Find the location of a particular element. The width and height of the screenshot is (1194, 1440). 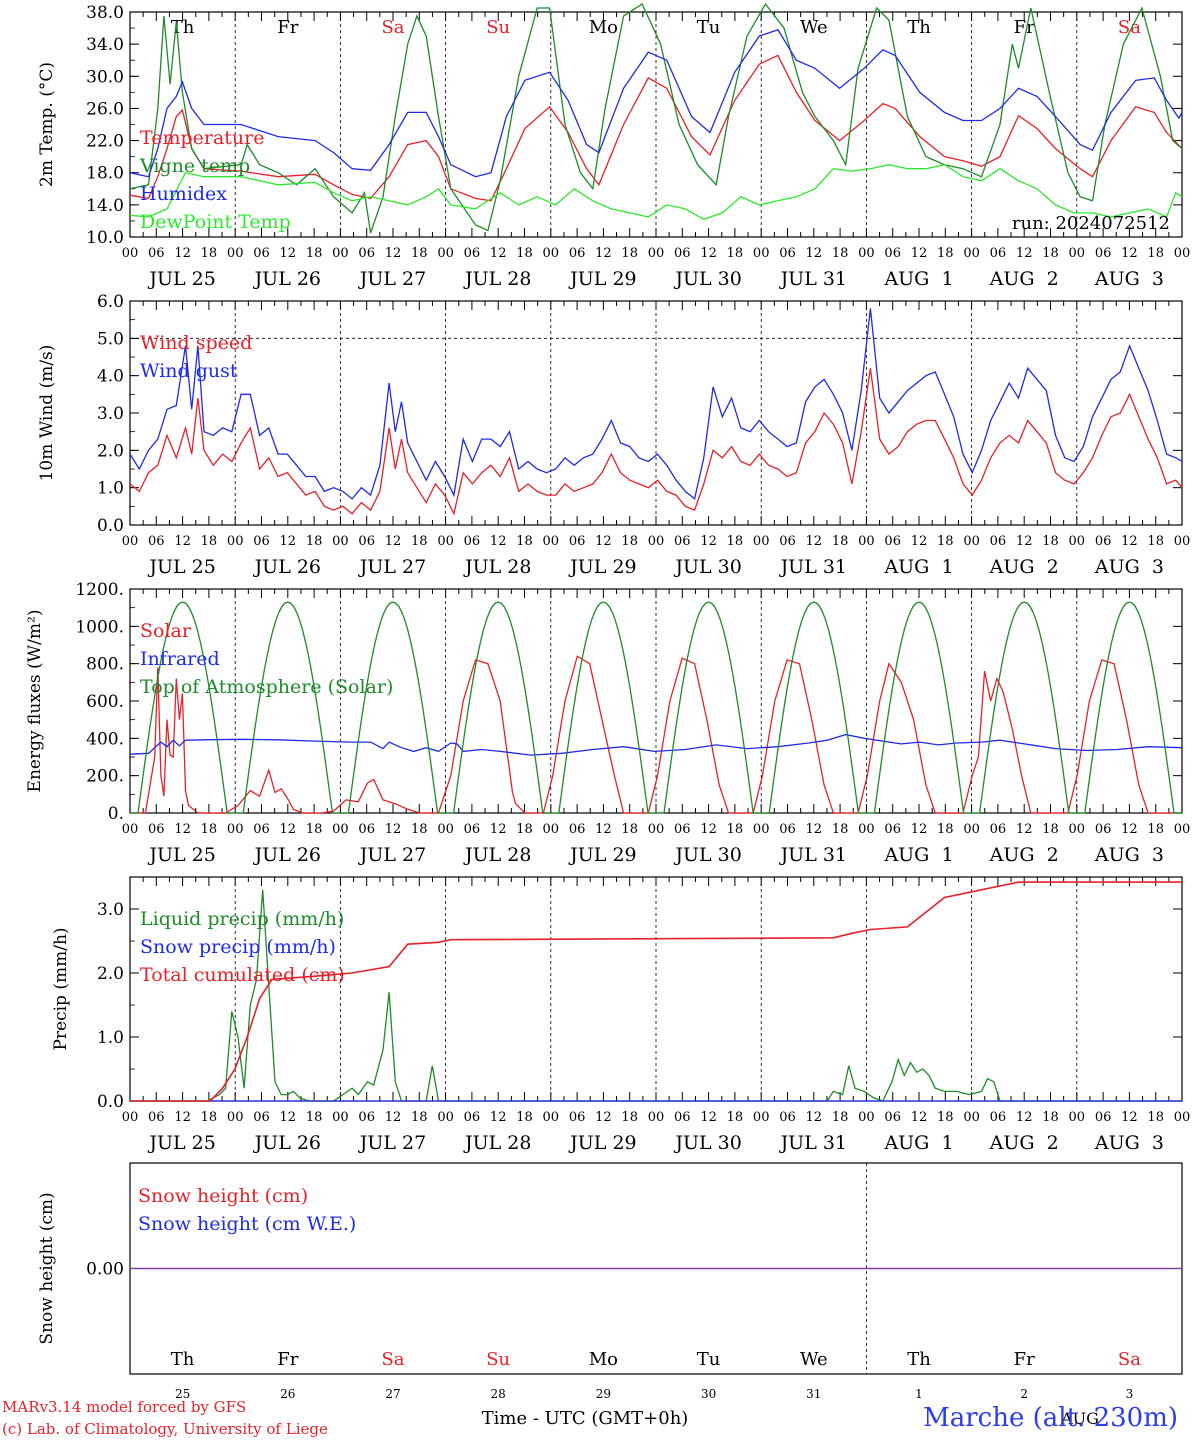

date-label: JUL 30 is located at coordinates (707, 567).